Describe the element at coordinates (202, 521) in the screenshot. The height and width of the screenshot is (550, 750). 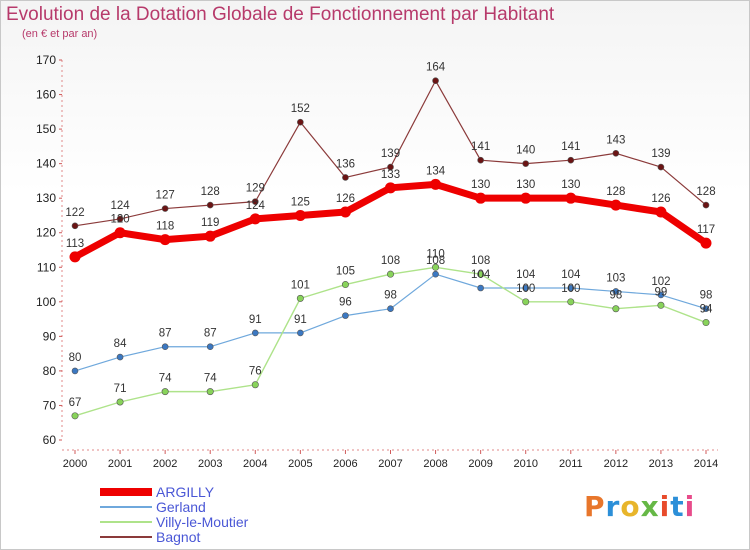
I see `legend-label-villy-le-moutier: Villy-le-Moutier` at that location.